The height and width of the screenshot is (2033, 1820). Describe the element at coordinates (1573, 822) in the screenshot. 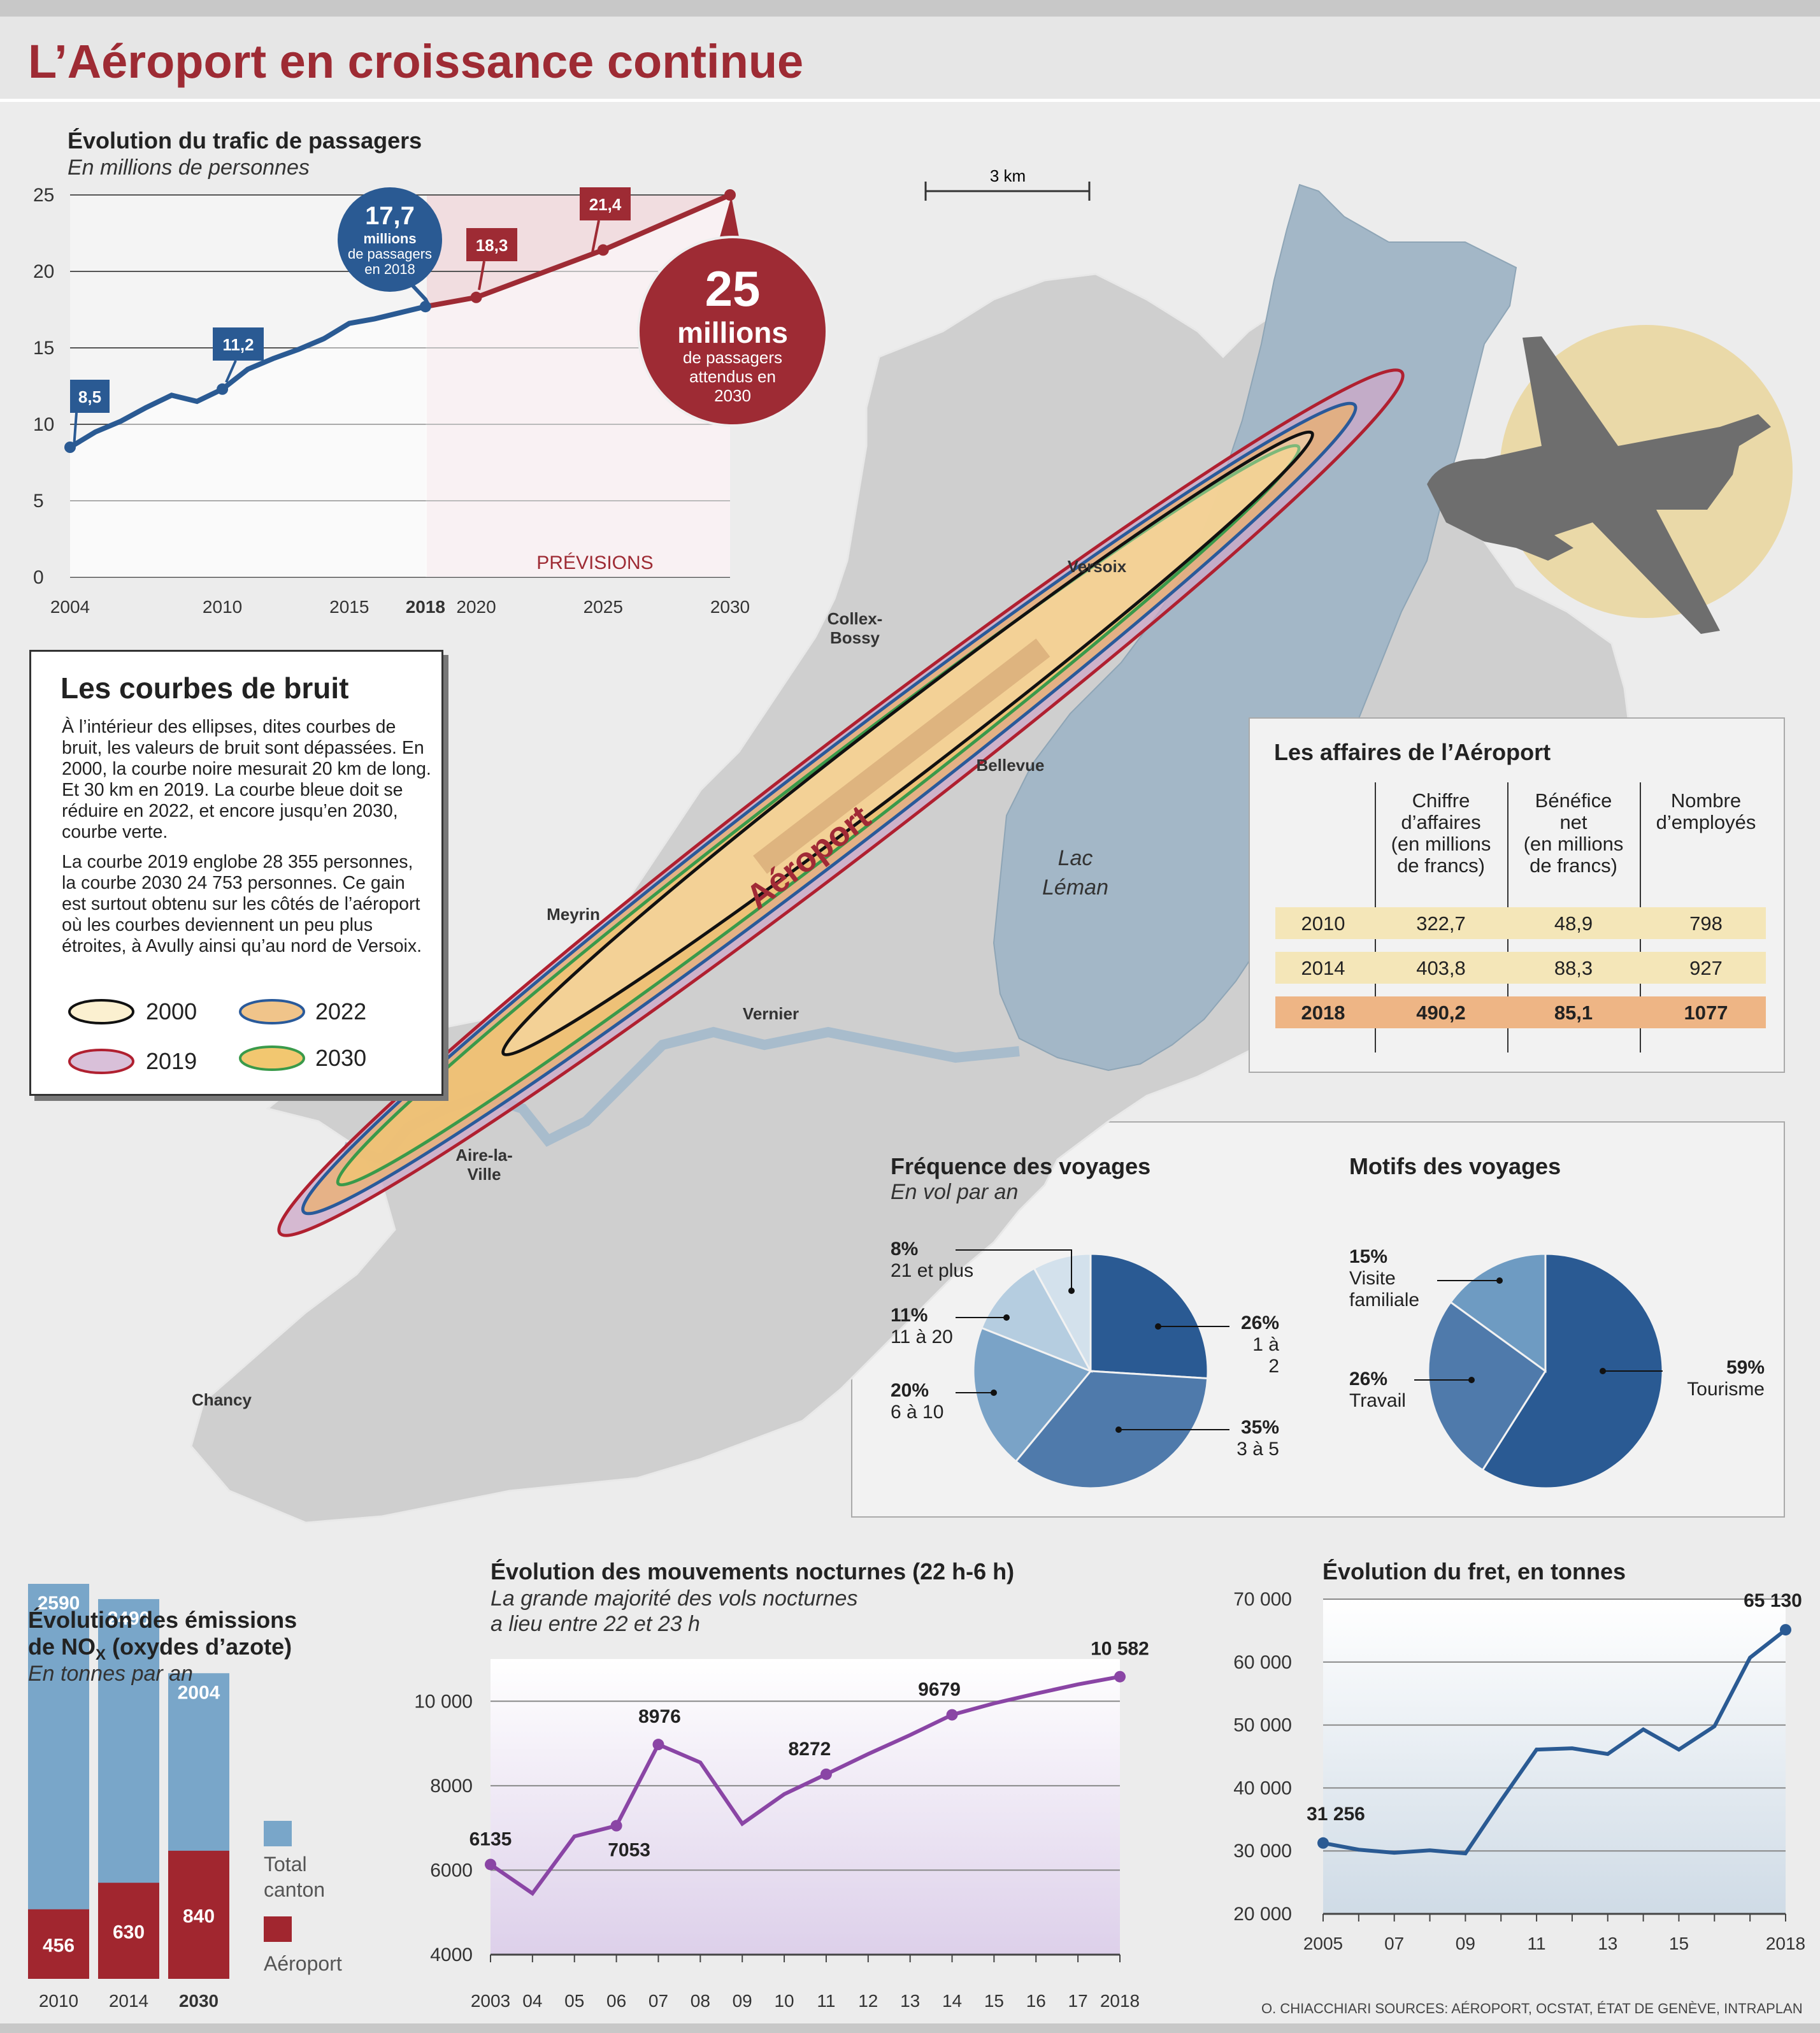

I see `header-profit-line2: net` at that location.